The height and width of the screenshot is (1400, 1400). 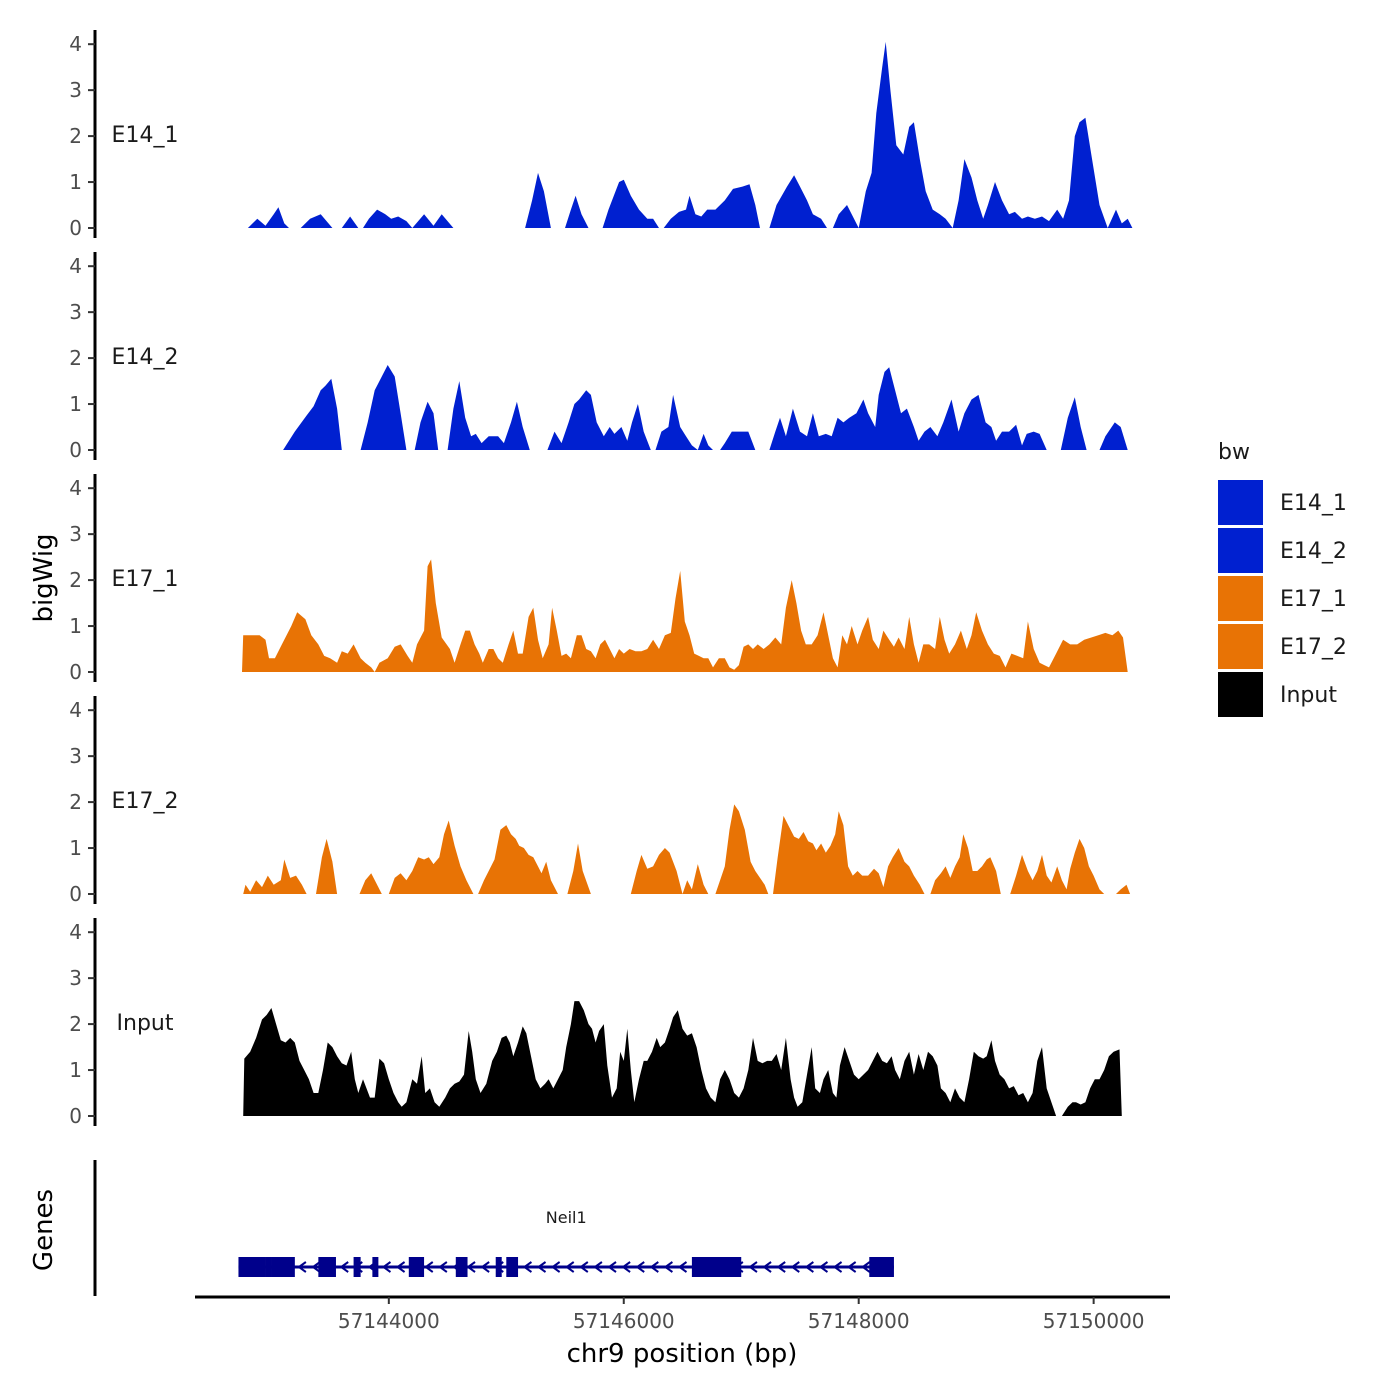 I want to click on track-label: E17_2, so click(x=145, y=801).